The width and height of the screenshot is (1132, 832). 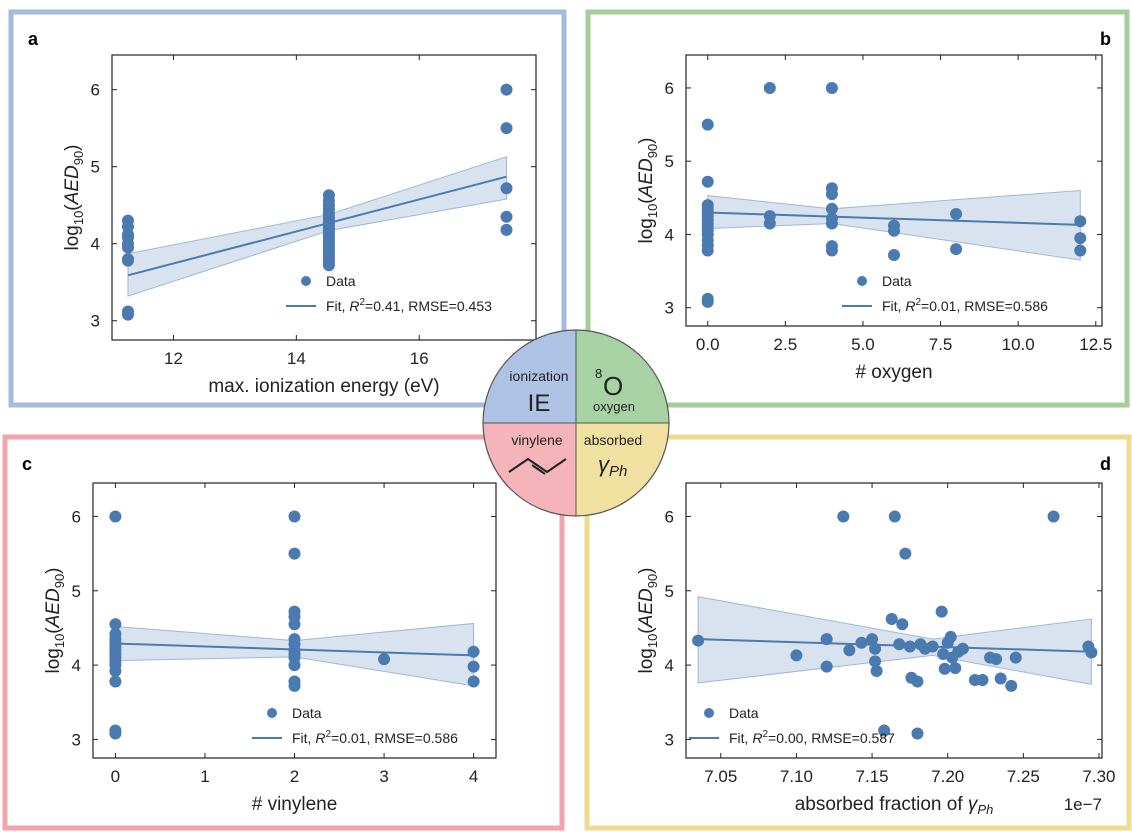 What do you see at coordinates (1105, 39) in the screenshot?
I see `panel-letter-b: b` at bounding box center [1105, 39].